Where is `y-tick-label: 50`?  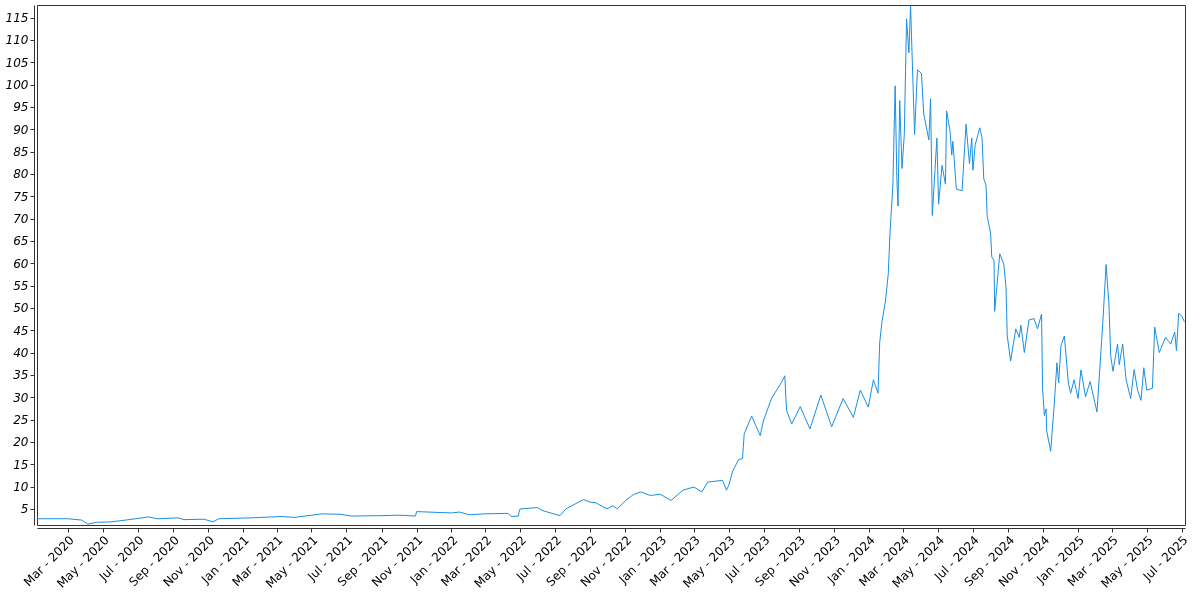 y-tick-label: 50 is located at coordinates (21, 308).